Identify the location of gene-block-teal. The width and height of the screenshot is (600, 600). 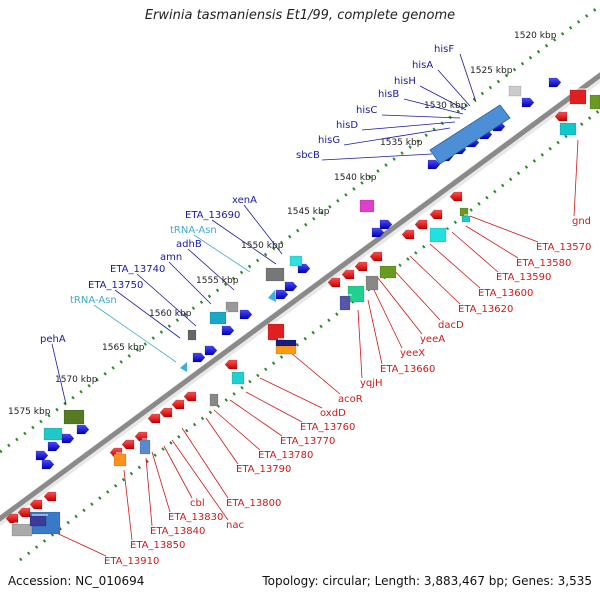
(218, 317).